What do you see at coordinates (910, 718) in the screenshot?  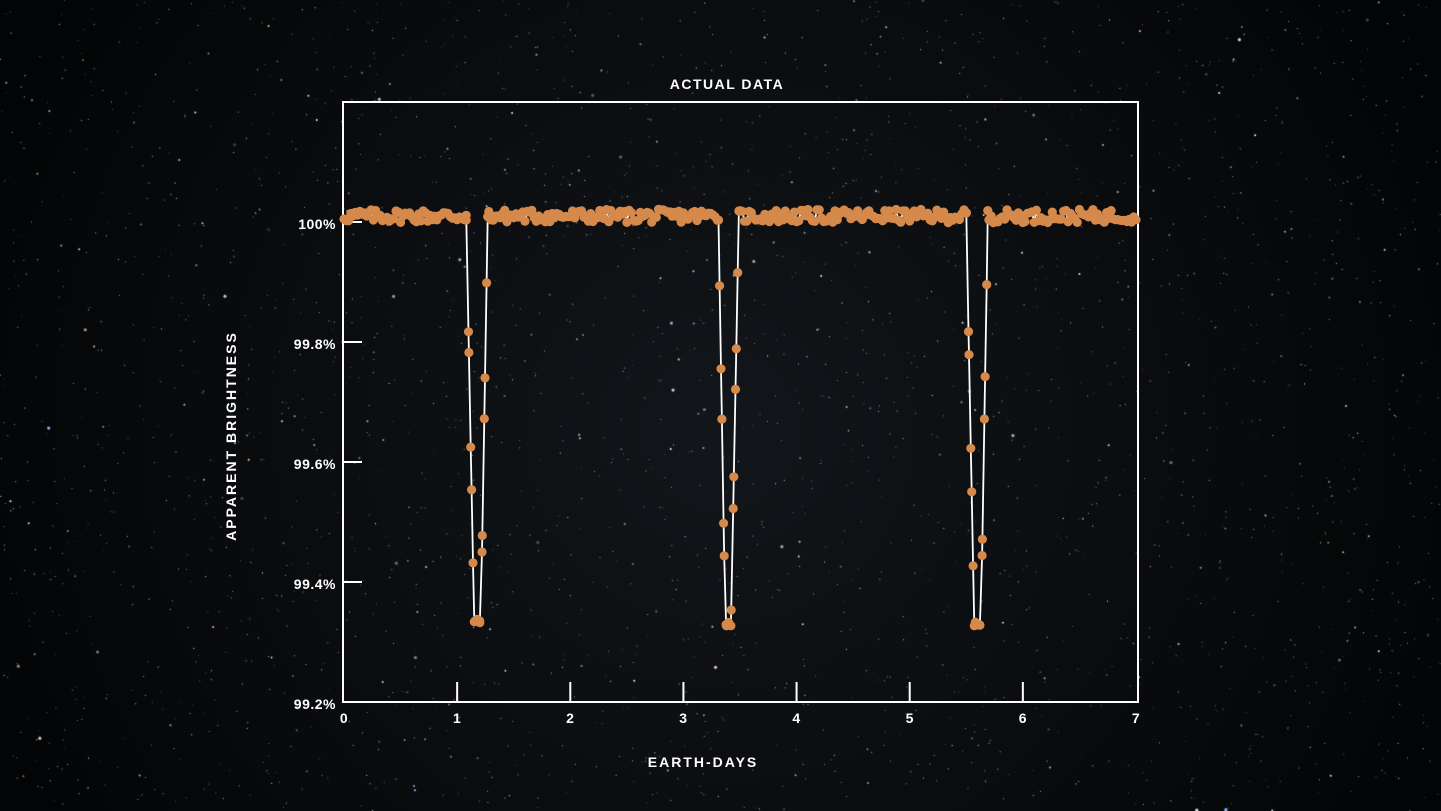 I see `x-tick-label: 5` at bounding box center [910, 718].